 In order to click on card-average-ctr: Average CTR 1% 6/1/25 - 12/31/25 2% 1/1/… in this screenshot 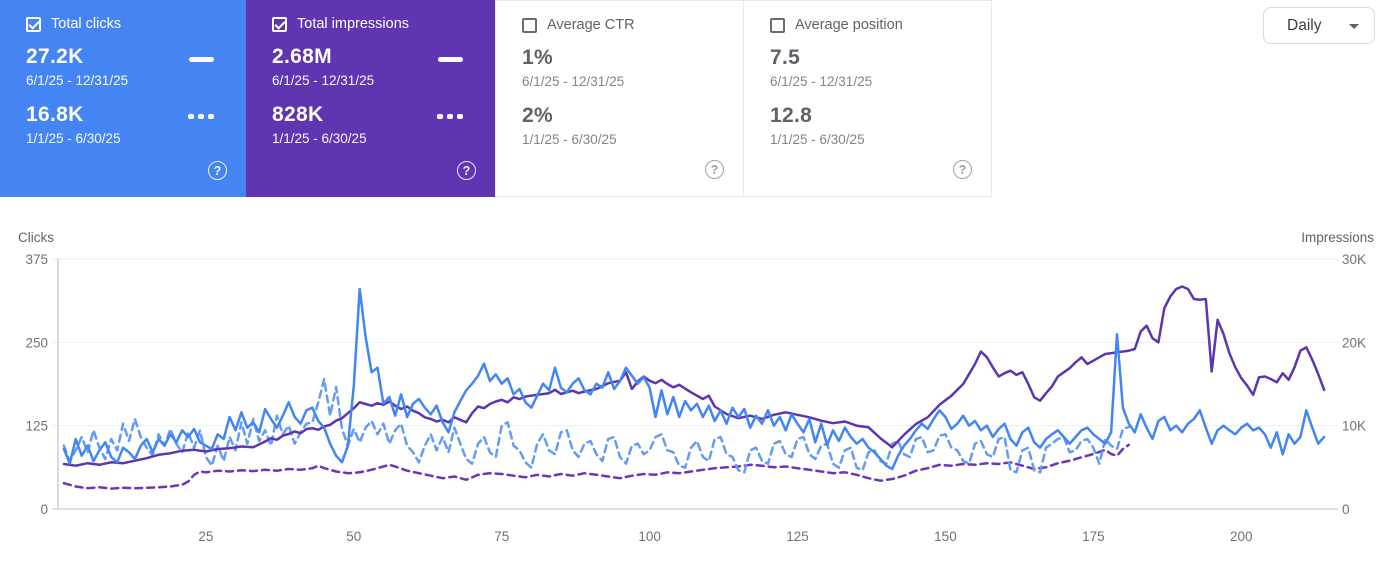, I will do `click(619, 98)`.